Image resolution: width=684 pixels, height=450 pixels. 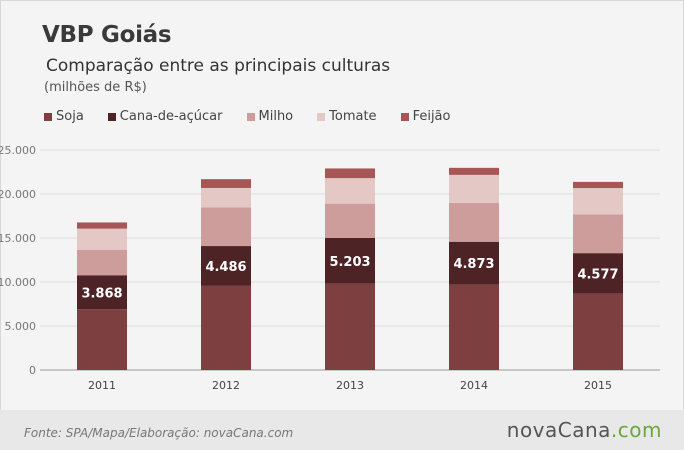 I want to click on data-label: 4.873, so click(x=473, y=264).